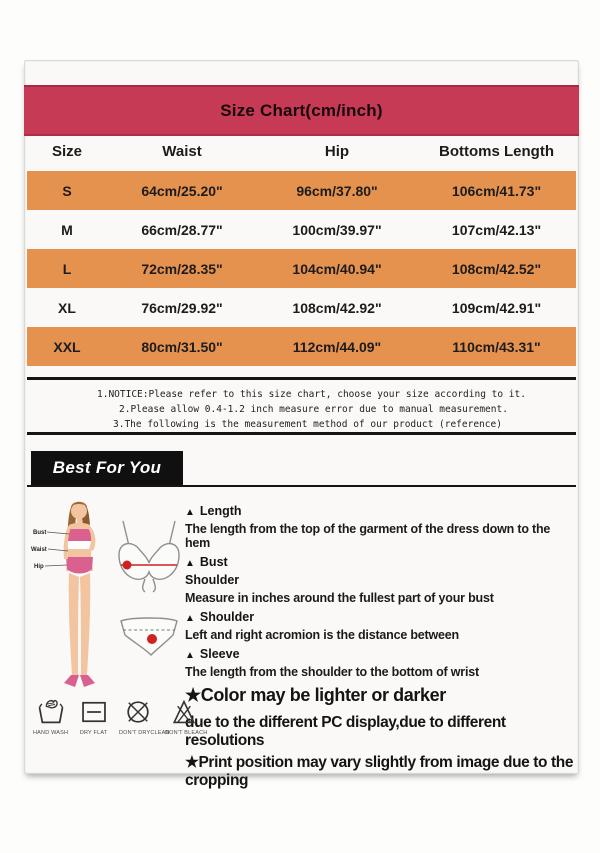 Image resolution: width=600 pixels, height=853 pixels. I want to click on size-chart-header-band: Size Chart(cm/inch), so click(301, 110).